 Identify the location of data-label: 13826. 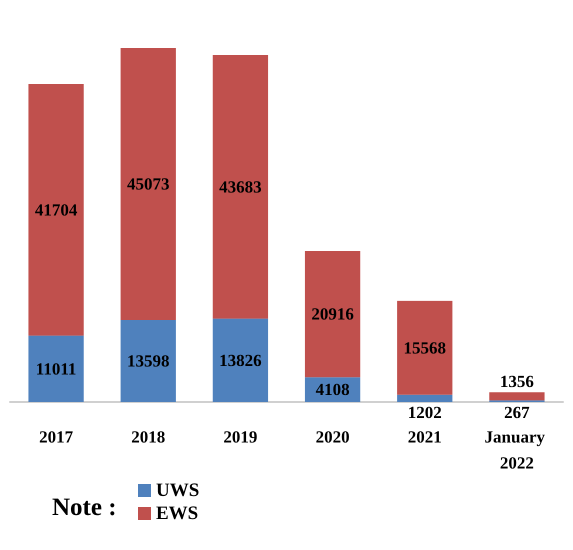
(240, 360).